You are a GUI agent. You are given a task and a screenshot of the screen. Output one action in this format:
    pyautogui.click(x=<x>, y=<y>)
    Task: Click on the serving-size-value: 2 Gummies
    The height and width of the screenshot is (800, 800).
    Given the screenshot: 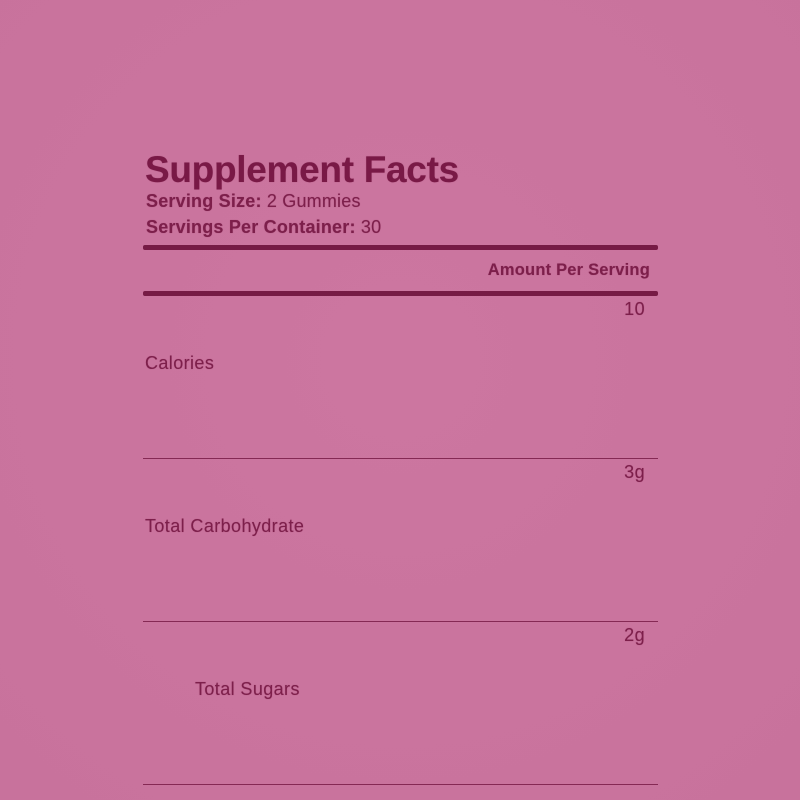 What is the action you would take?
    pyautogui.click(x=313, y=201)
    